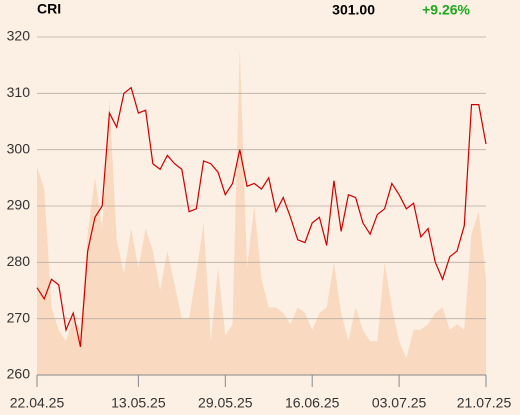 Image resolution: width=520 pixels, height=415 pixels. What do you see at coordinates (49, 9) in the screenshot?
I see `symbol: CRI` at bounding box center [49, 9].